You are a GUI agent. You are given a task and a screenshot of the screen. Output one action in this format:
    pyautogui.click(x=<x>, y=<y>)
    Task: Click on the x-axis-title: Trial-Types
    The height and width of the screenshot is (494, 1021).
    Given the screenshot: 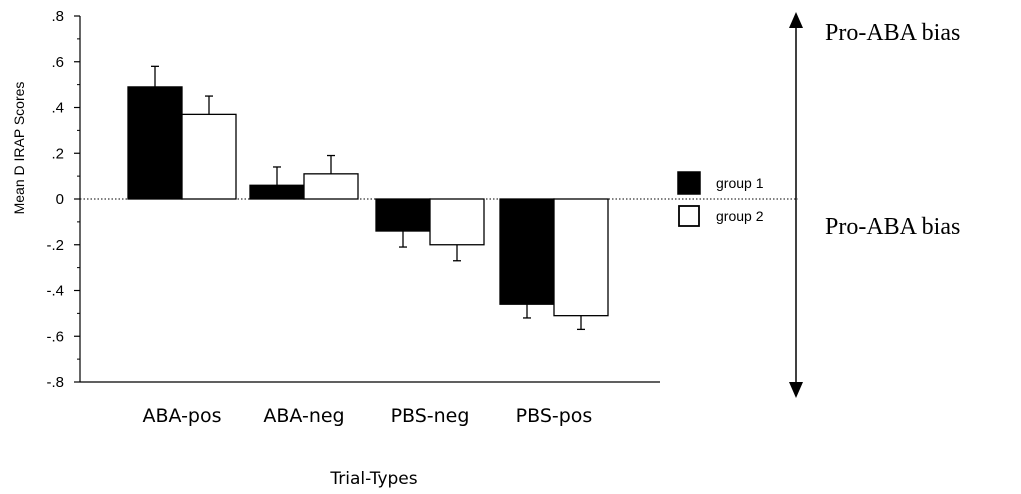 What is the action you would take?
    pyautogui.click(x=373, y=479)
    